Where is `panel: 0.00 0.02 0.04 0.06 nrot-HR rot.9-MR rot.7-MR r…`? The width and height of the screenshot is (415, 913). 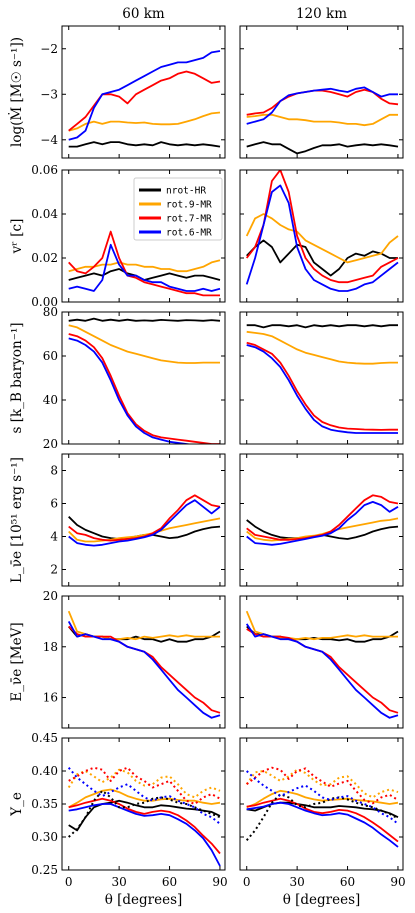 panel: 0.00 0.02 0.04 0.06 nrot-HR rot.9-MR rot.7-MR r… is located at coordinates (128, 236).